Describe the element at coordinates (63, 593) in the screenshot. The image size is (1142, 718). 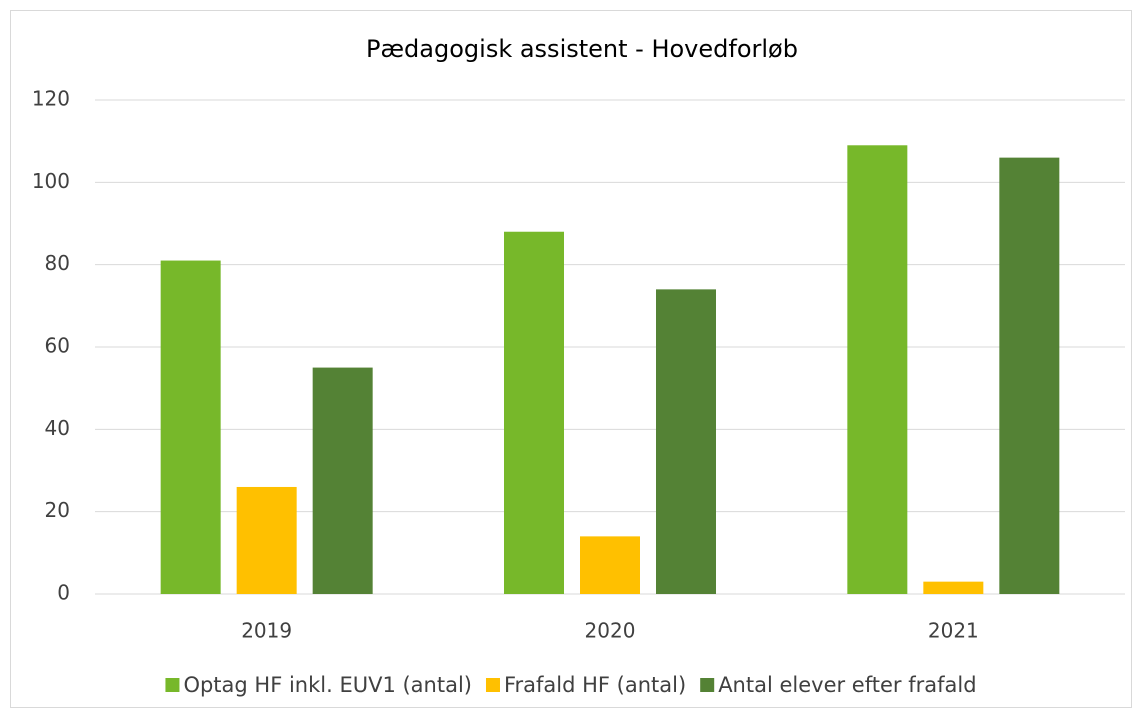
I see `y-tick-label: 0` at that location.